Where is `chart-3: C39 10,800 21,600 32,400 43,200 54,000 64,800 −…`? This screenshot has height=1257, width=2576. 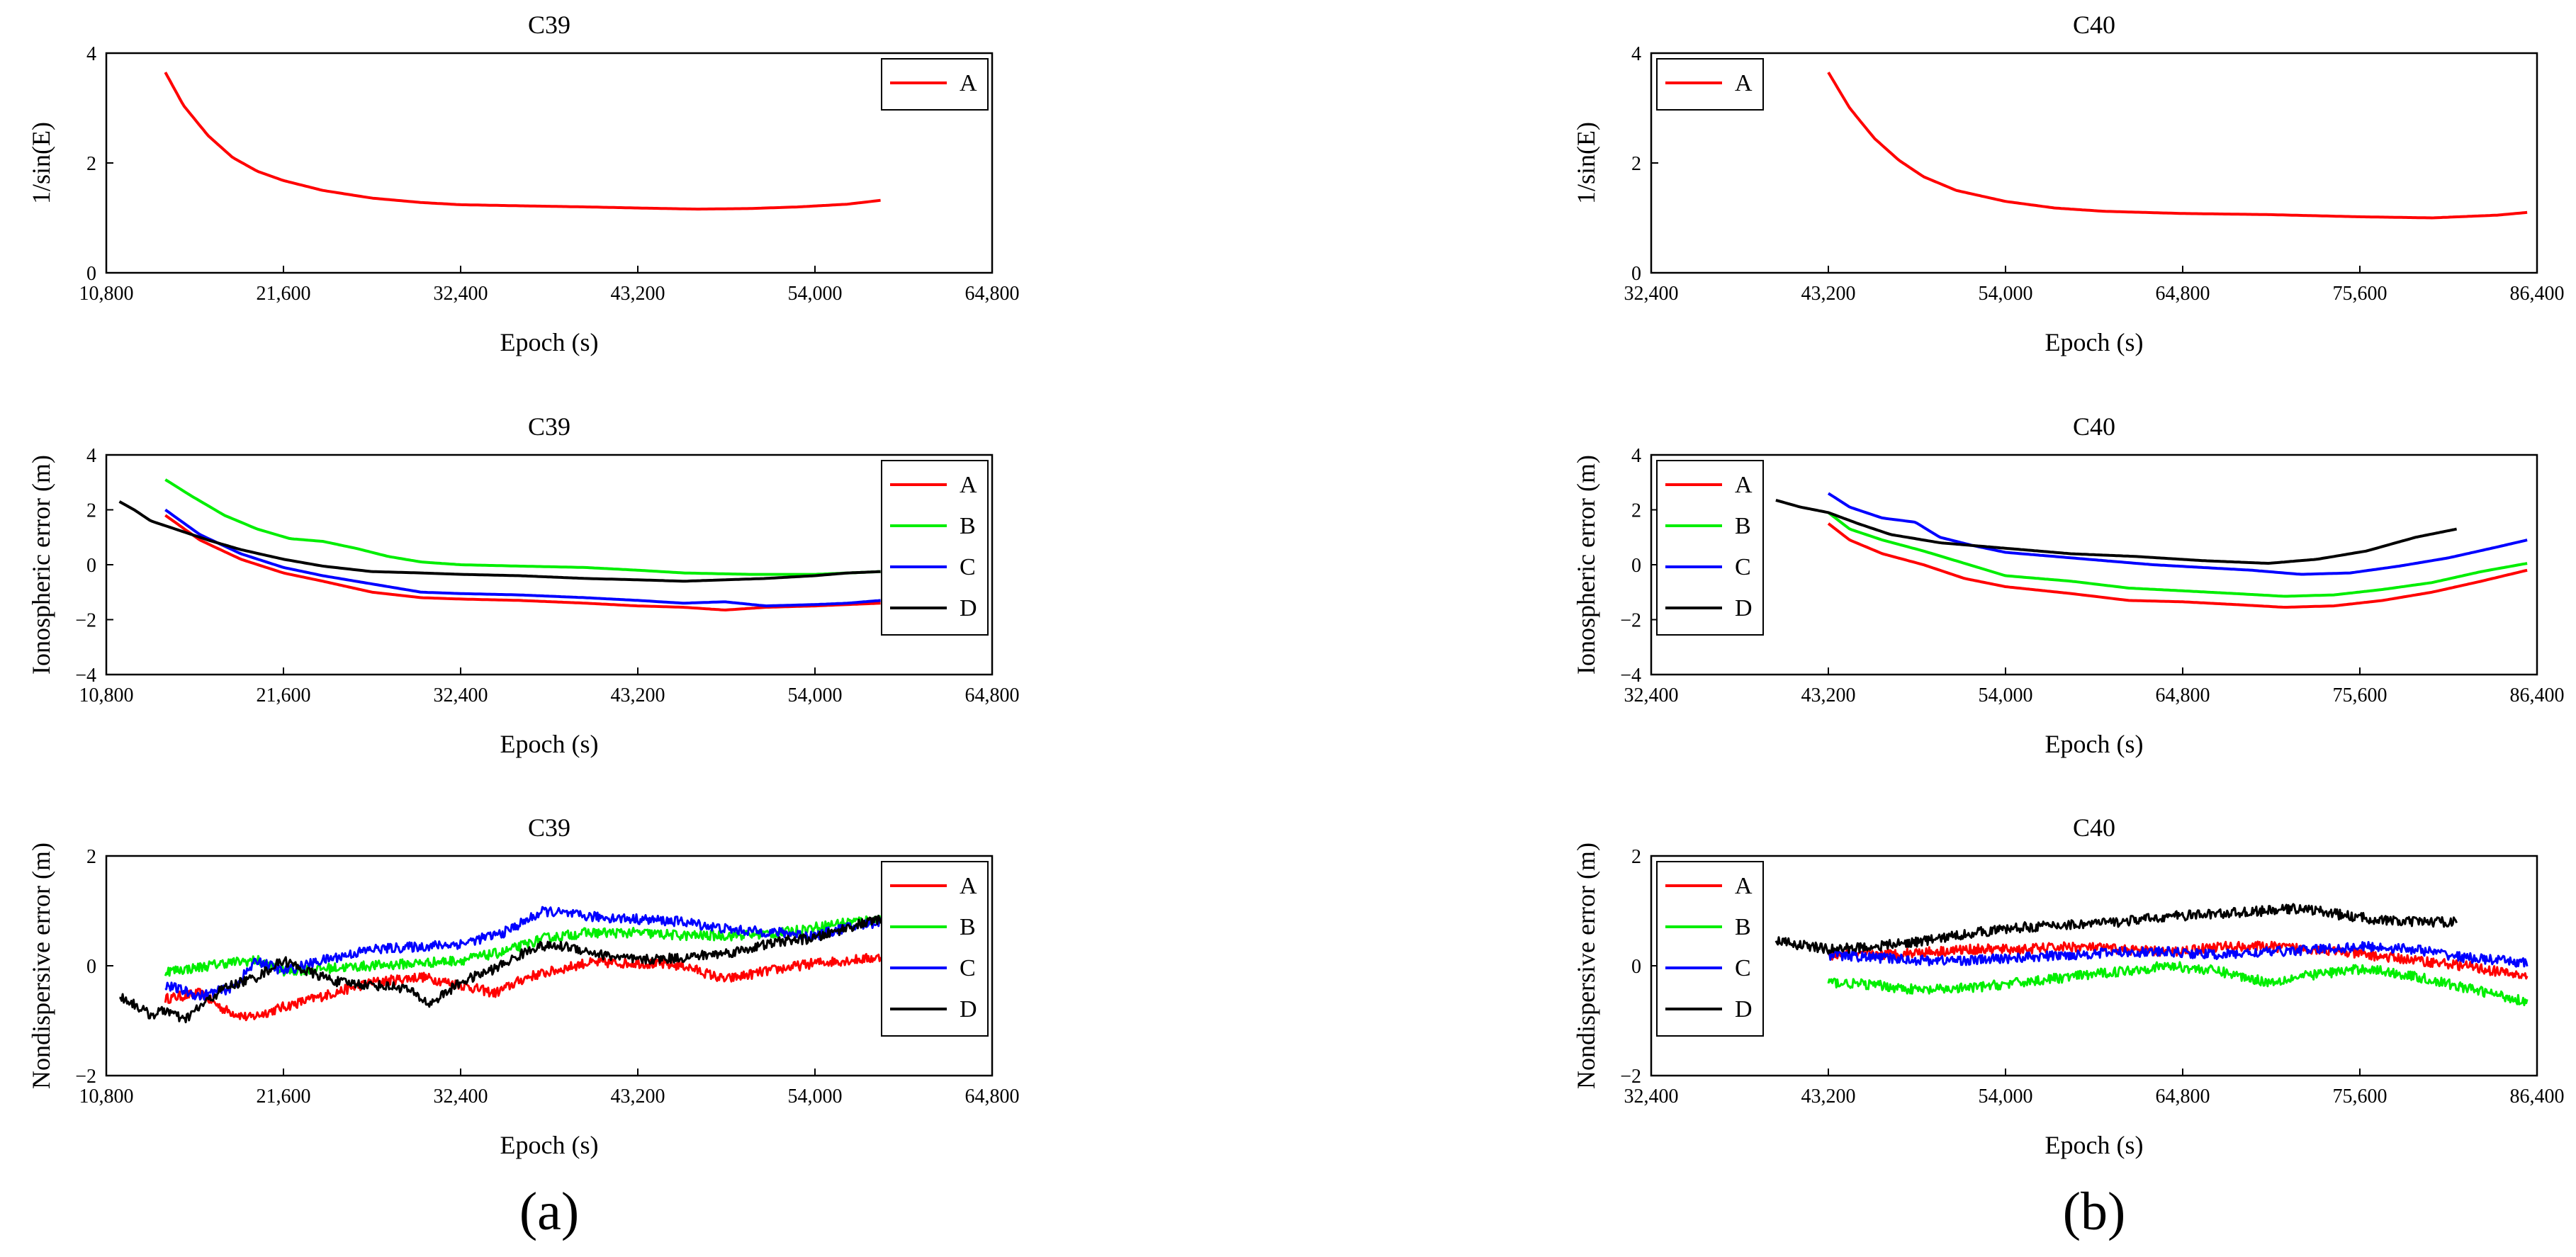 chart-3: C39 10,800 21,600 32,400 43,200 54,000 64,800 −… is located at coordinates (523, 585).